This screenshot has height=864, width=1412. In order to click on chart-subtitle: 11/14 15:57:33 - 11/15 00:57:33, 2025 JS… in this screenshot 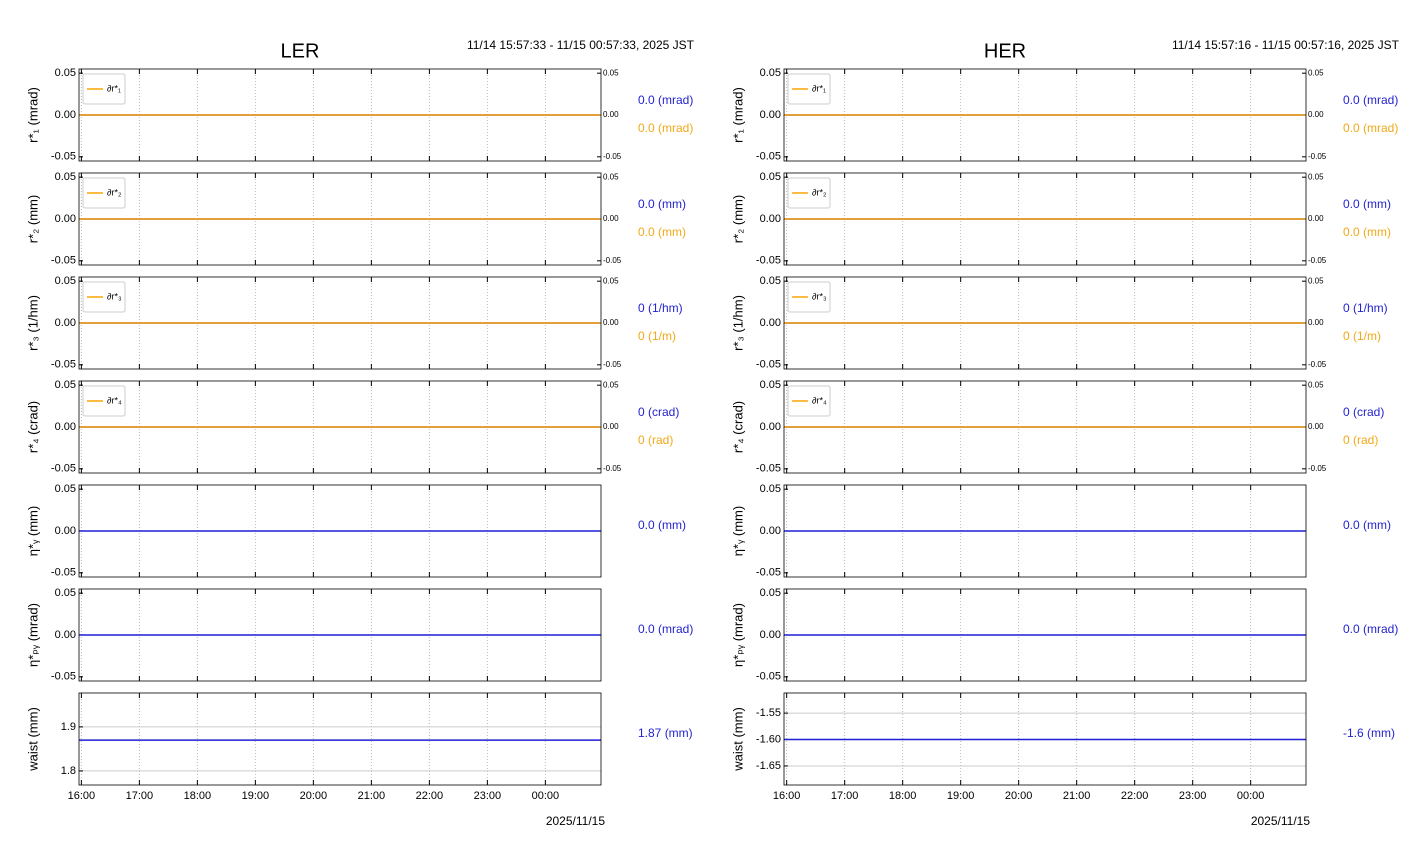, I will do `click(581, 45)`.